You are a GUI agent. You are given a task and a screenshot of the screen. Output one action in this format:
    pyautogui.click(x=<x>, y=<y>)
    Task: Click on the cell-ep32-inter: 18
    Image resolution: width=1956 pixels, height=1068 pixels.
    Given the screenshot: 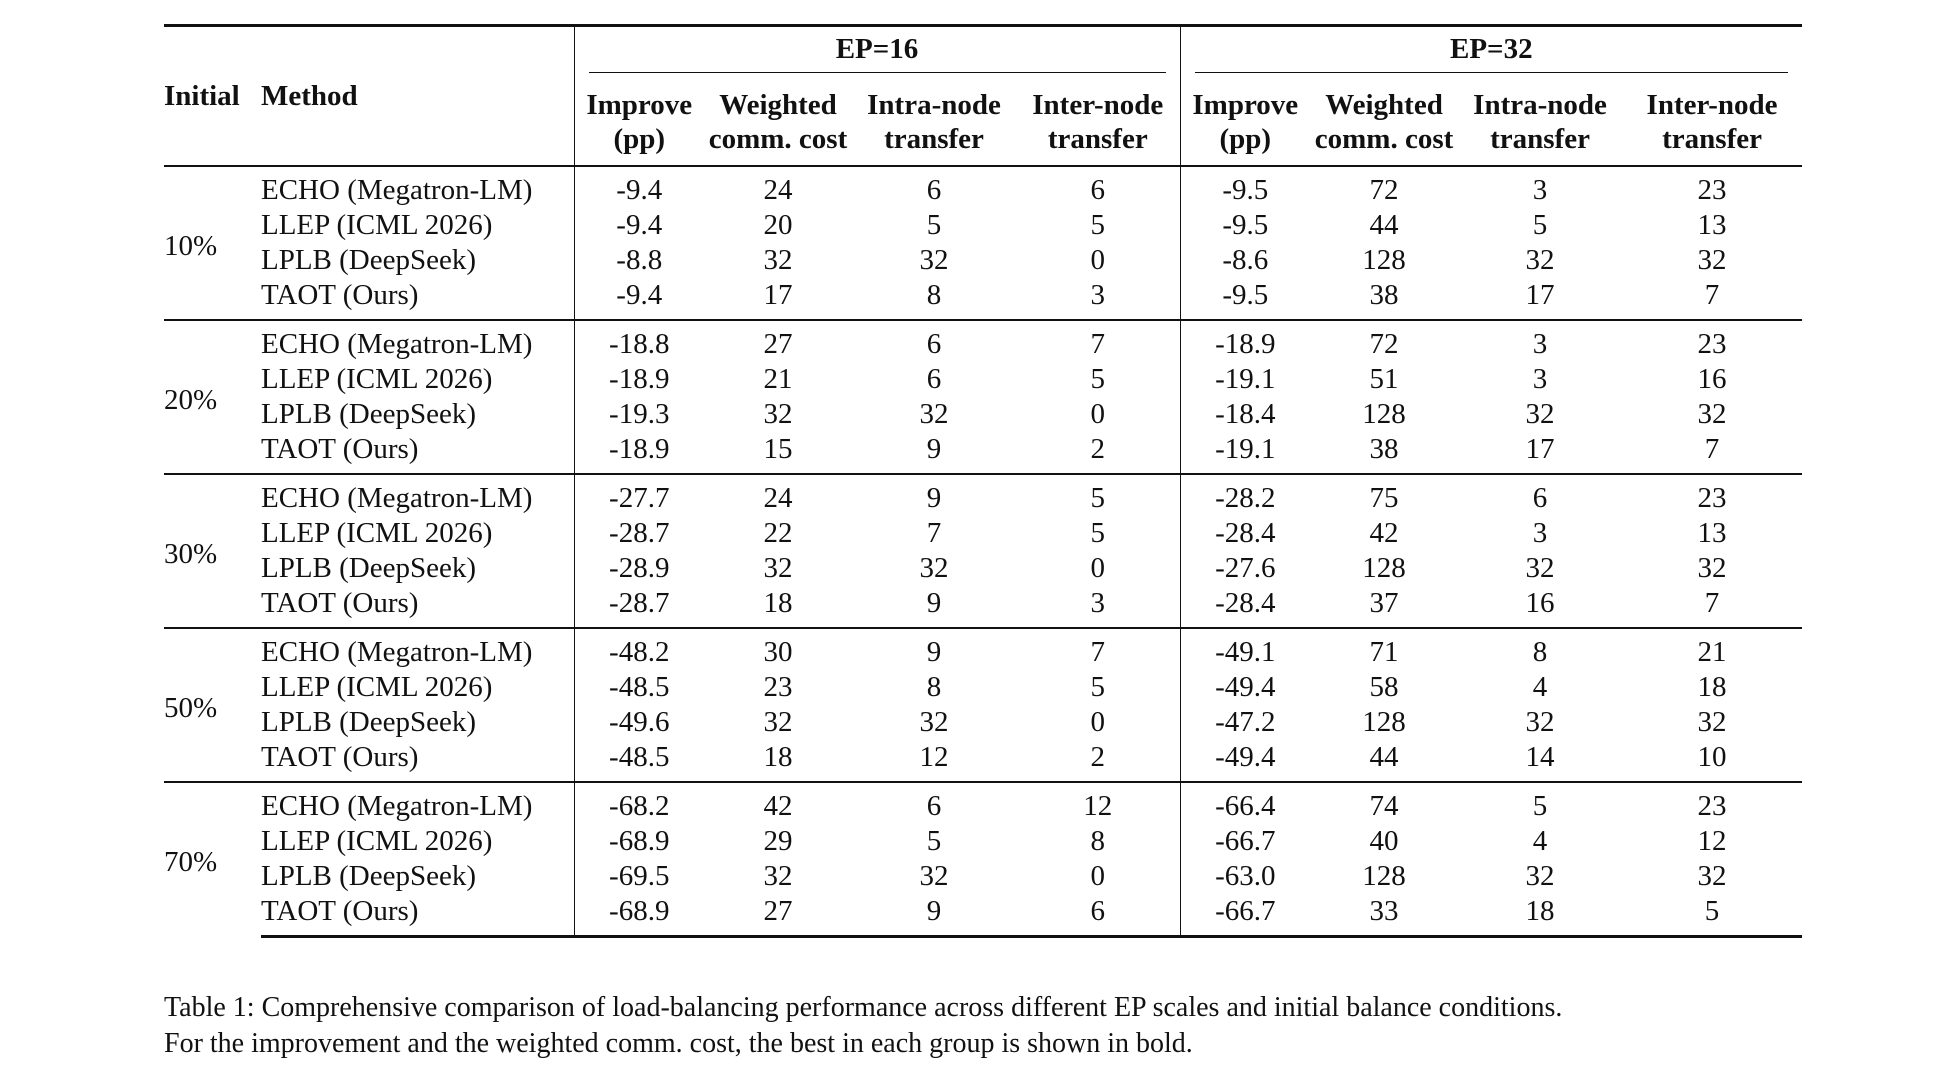 What is the action you would take?
    pyautogui.click(x=1712, y=687)
    